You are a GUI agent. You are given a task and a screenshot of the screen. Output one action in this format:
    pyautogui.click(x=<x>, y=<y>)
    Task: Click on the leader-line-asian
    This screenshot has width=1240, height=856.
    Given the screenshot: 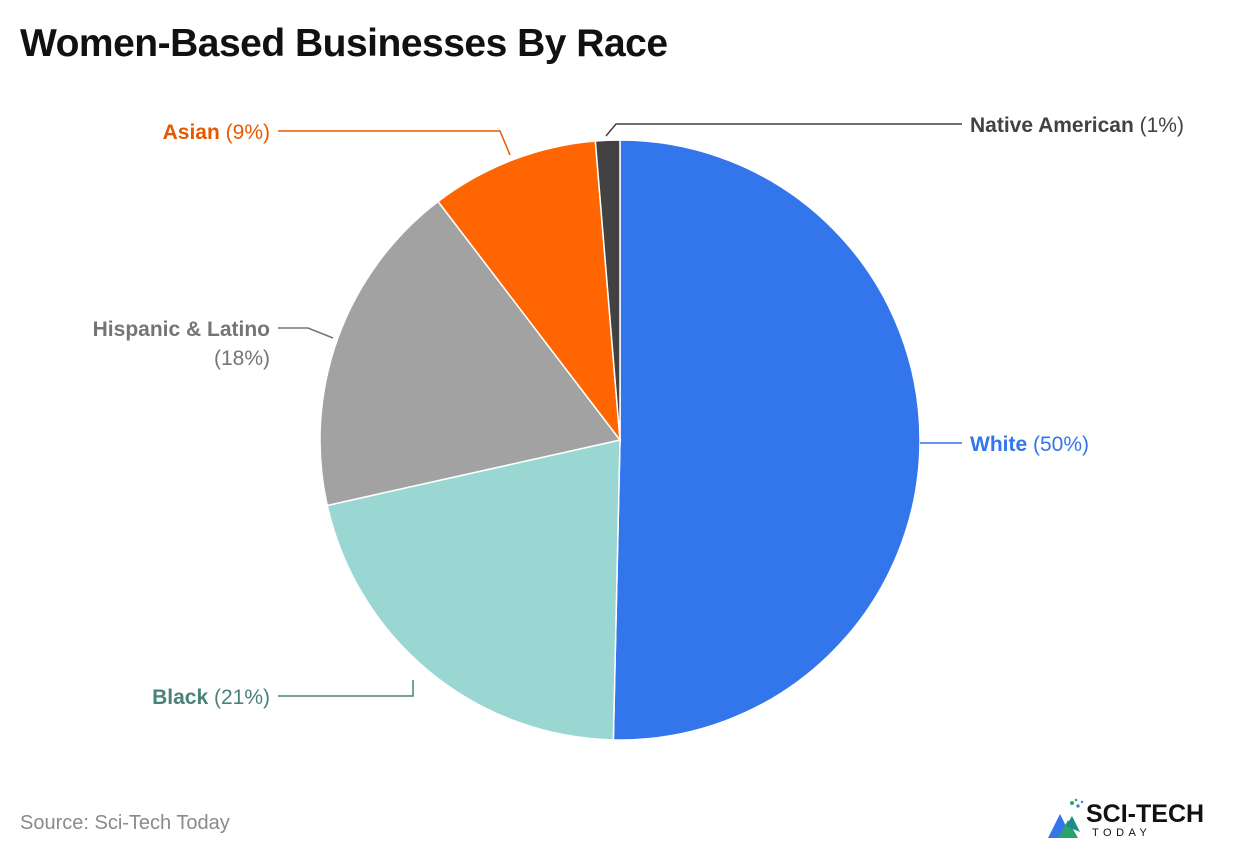 What is the action you would take?
    pyautogui.click(x=394, y=143)
    